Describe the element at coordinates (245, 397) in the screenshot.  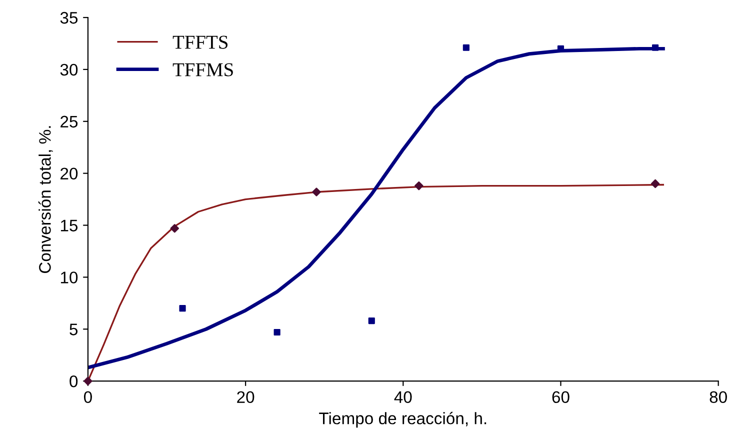
I see `x-tick-label: 20` at that location.